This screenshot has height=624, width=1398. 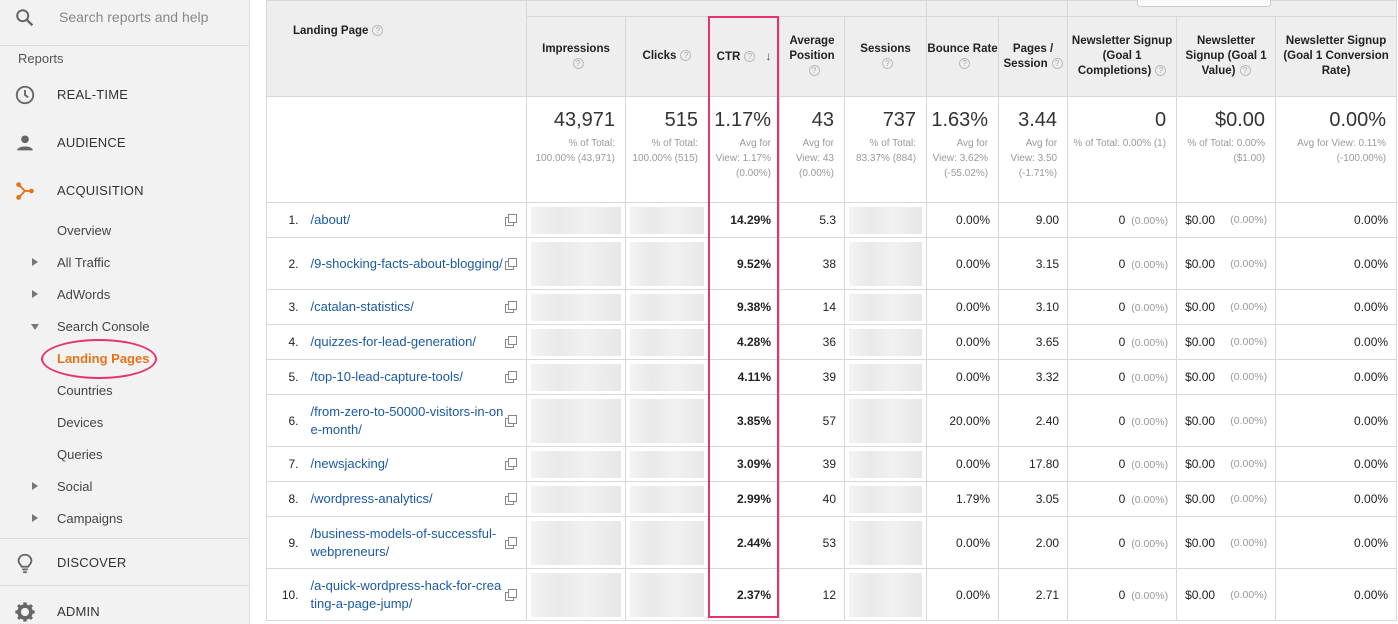 I want to click on nav-acquisition: ACQUISITION, so click(x=124, y=191).